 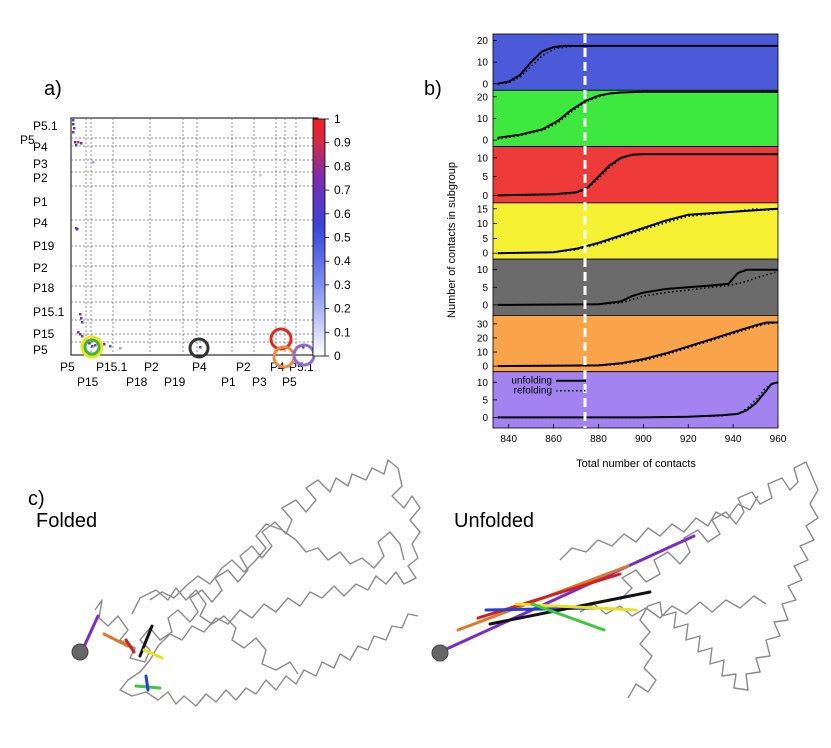 I want to click on folded-contact-bonds, so click(x=122, y=653).